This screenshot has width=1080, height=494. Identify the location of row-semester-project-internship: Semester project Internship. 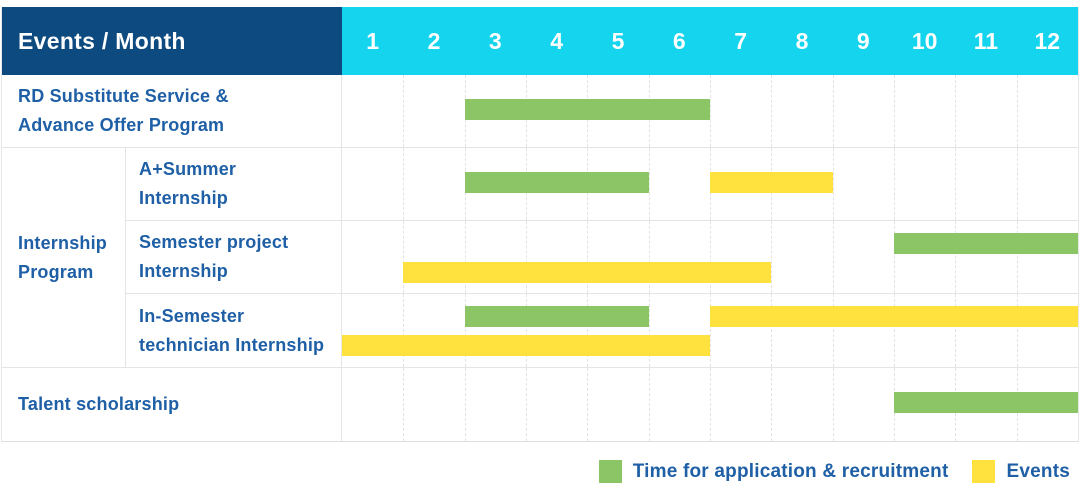
(602, 257).